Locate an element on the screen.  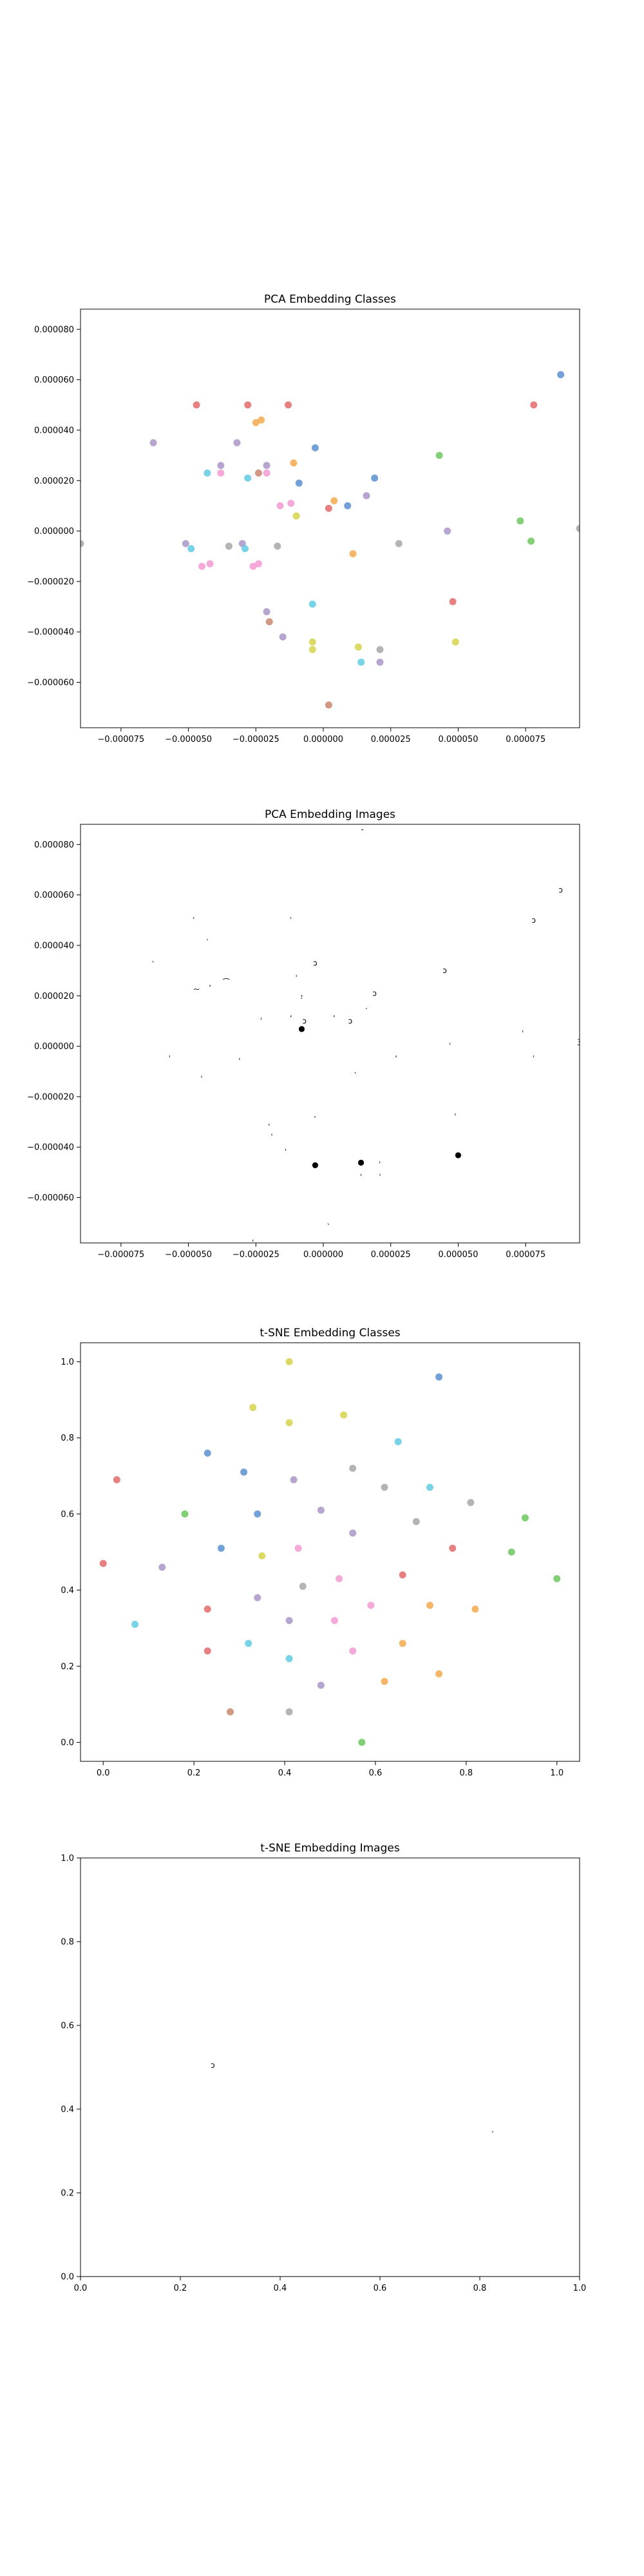
chart-title: t-SNE Embedding Images is located at coordinates (330, 1849).